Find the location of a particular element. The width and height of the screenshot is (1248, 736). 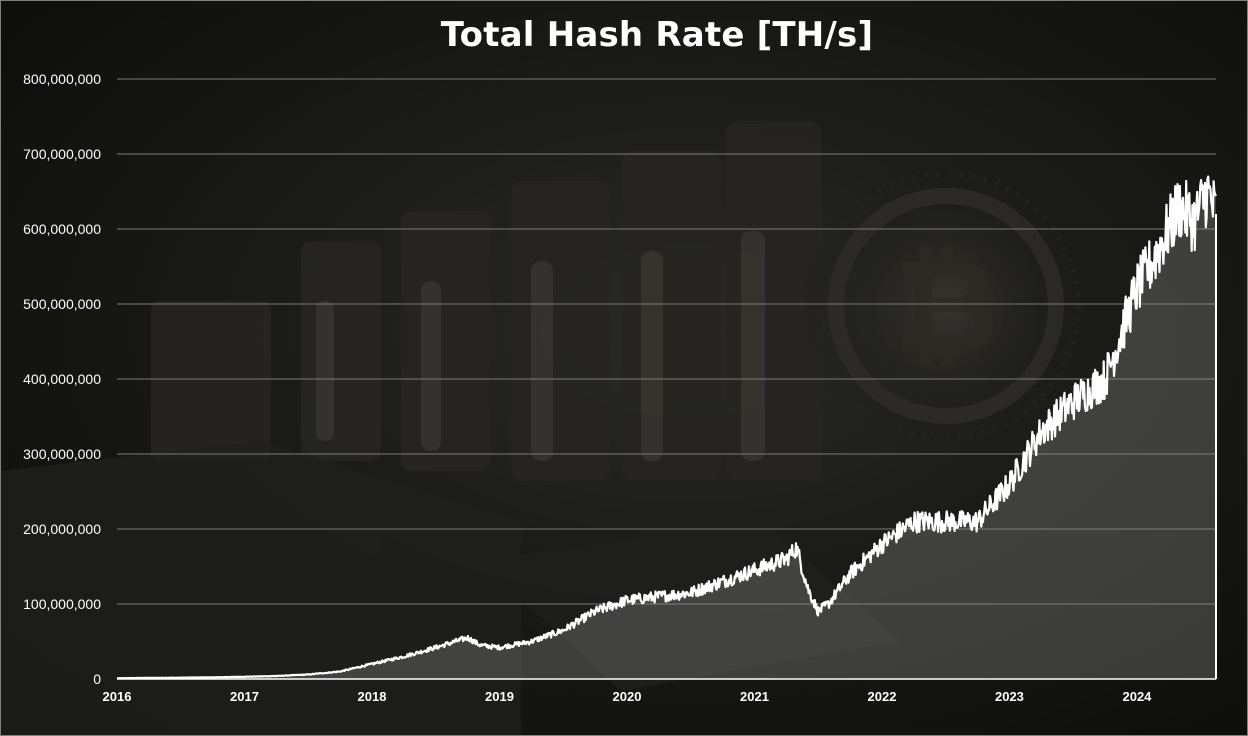

y-tick-label: 300,000,000 is located at coordinates (62, 454).